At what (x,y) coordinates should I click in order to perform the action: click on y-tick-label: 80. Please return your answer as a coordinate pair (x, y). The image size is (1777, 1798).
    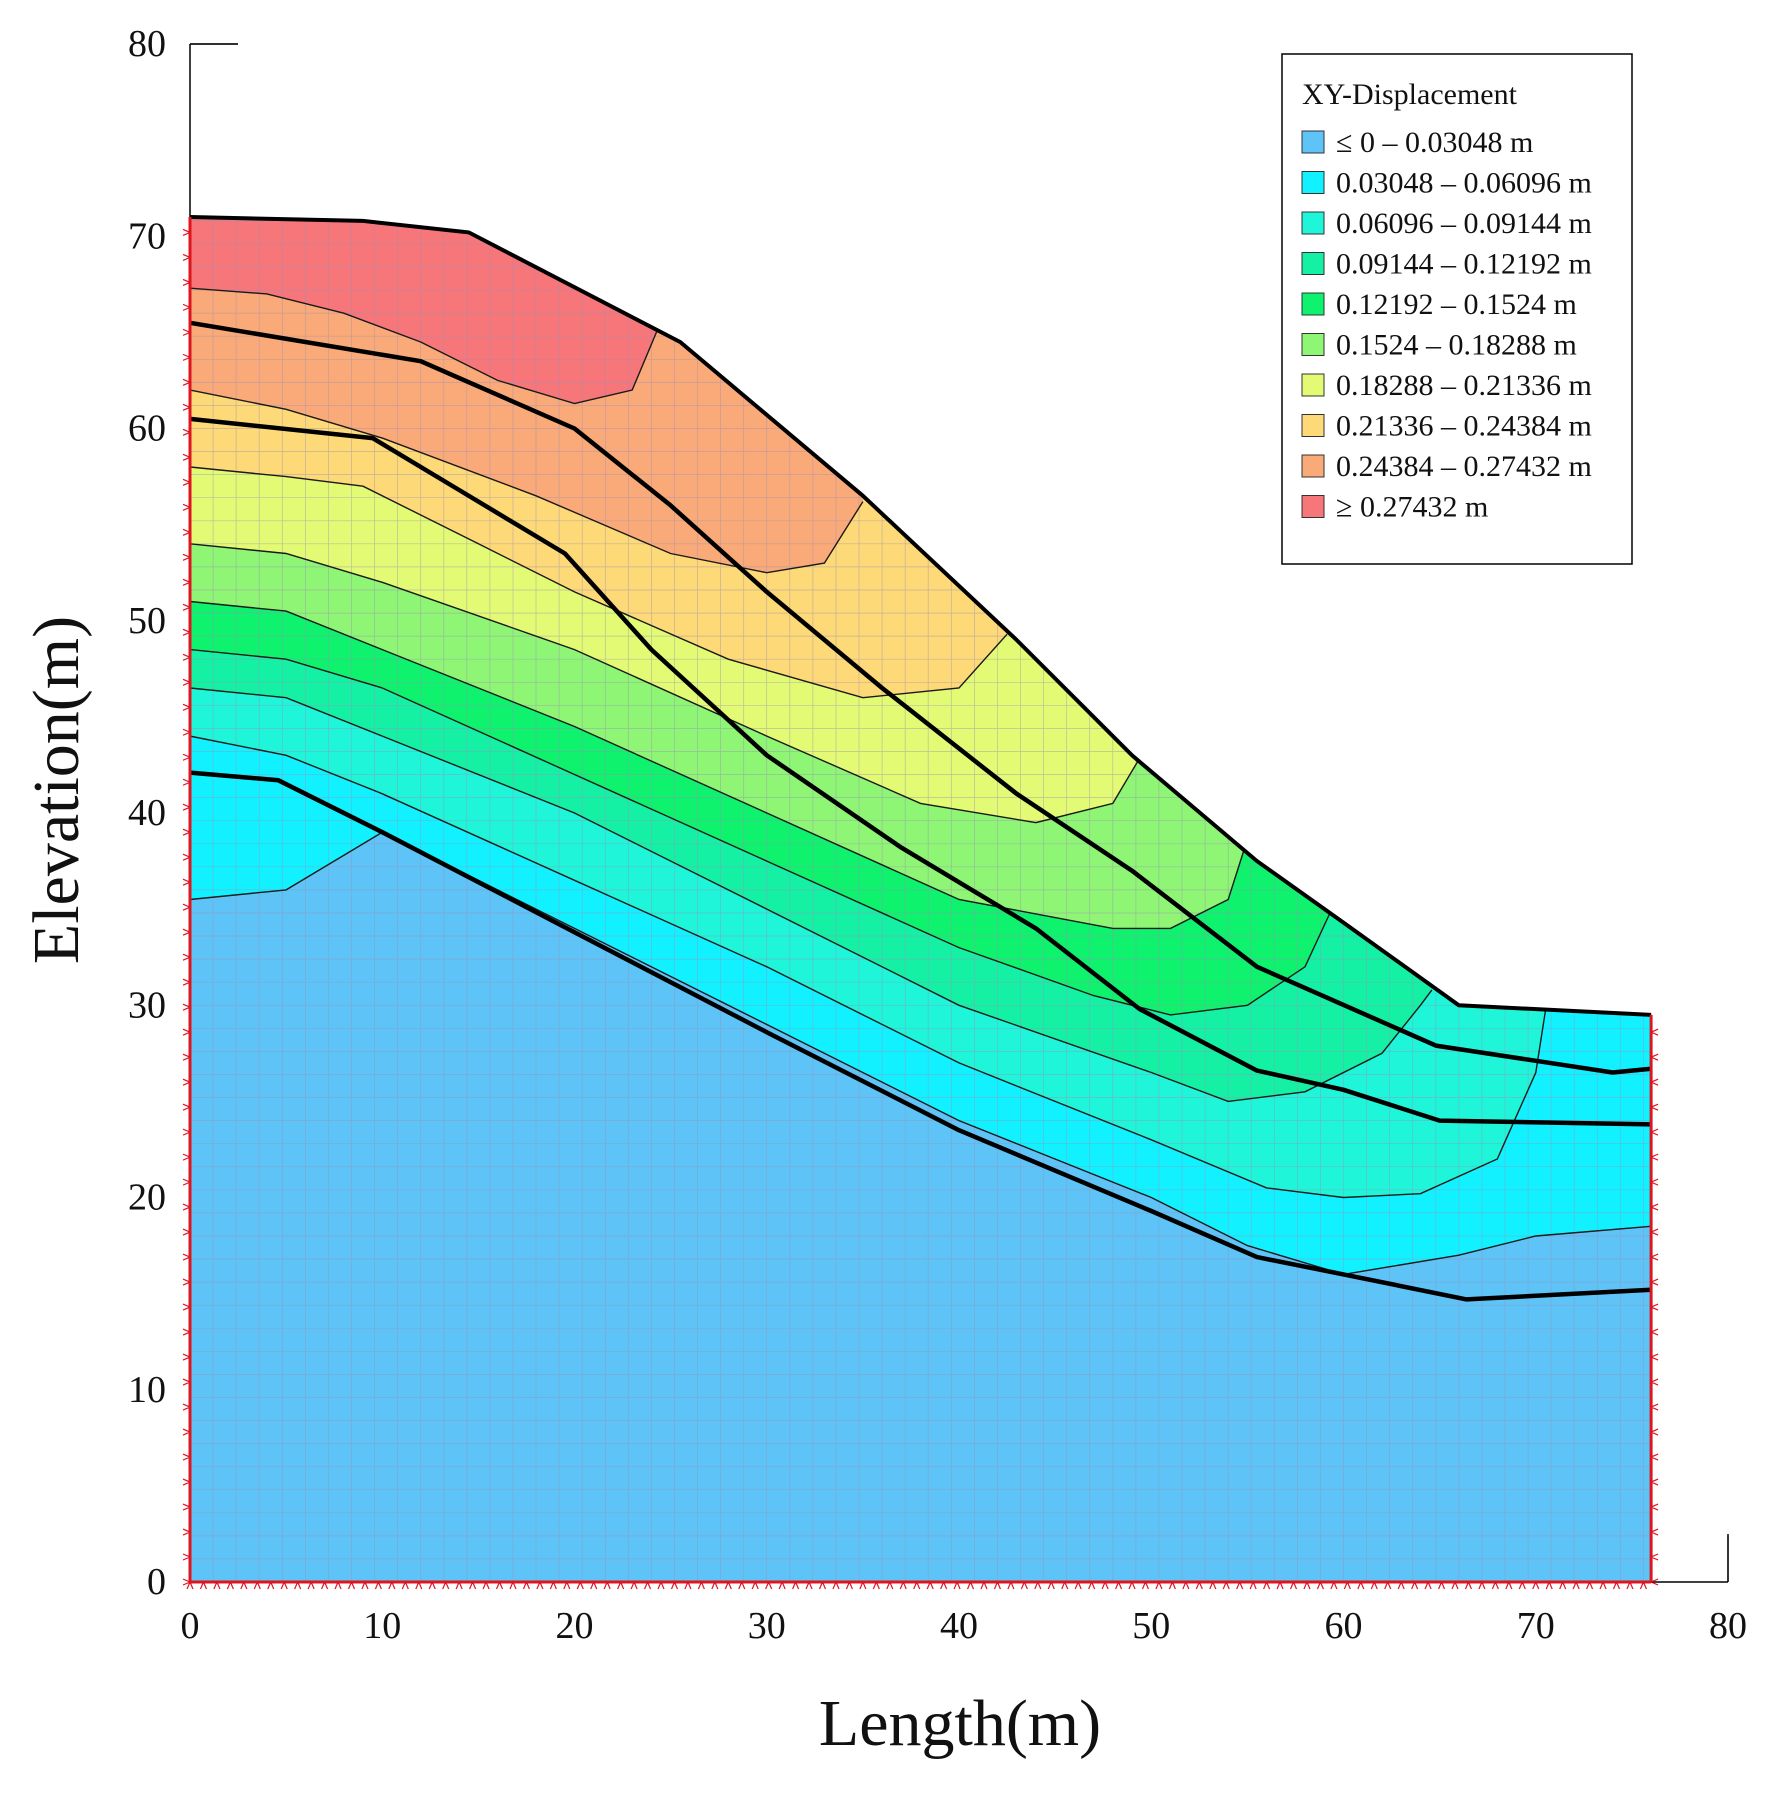
    Looking at the image, I should click on (147, 44).